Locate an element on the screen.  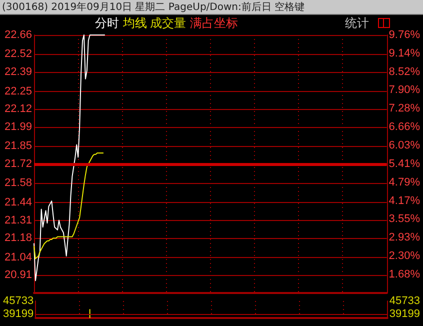
y-tick-label: 21.85 is located at coordinates (18, 146).